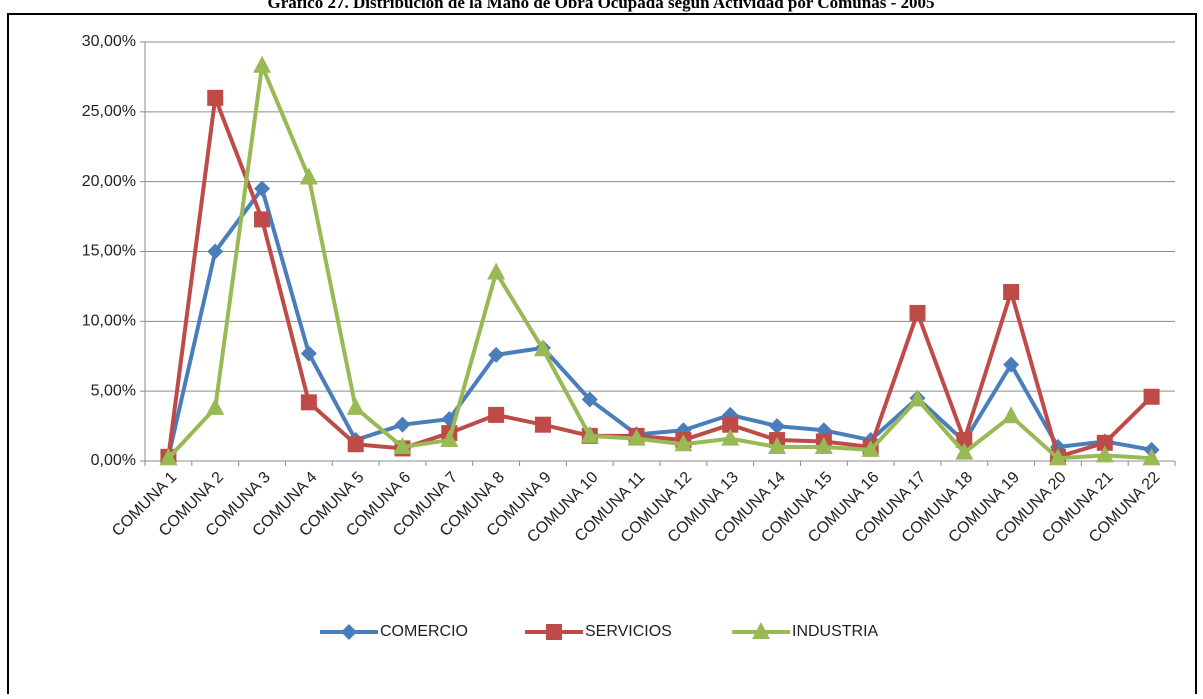  What do you see at coordinates (113, 460) in the screenshot?
I see `y-tick-label: 0,00%` at bounding box center [113, 460].